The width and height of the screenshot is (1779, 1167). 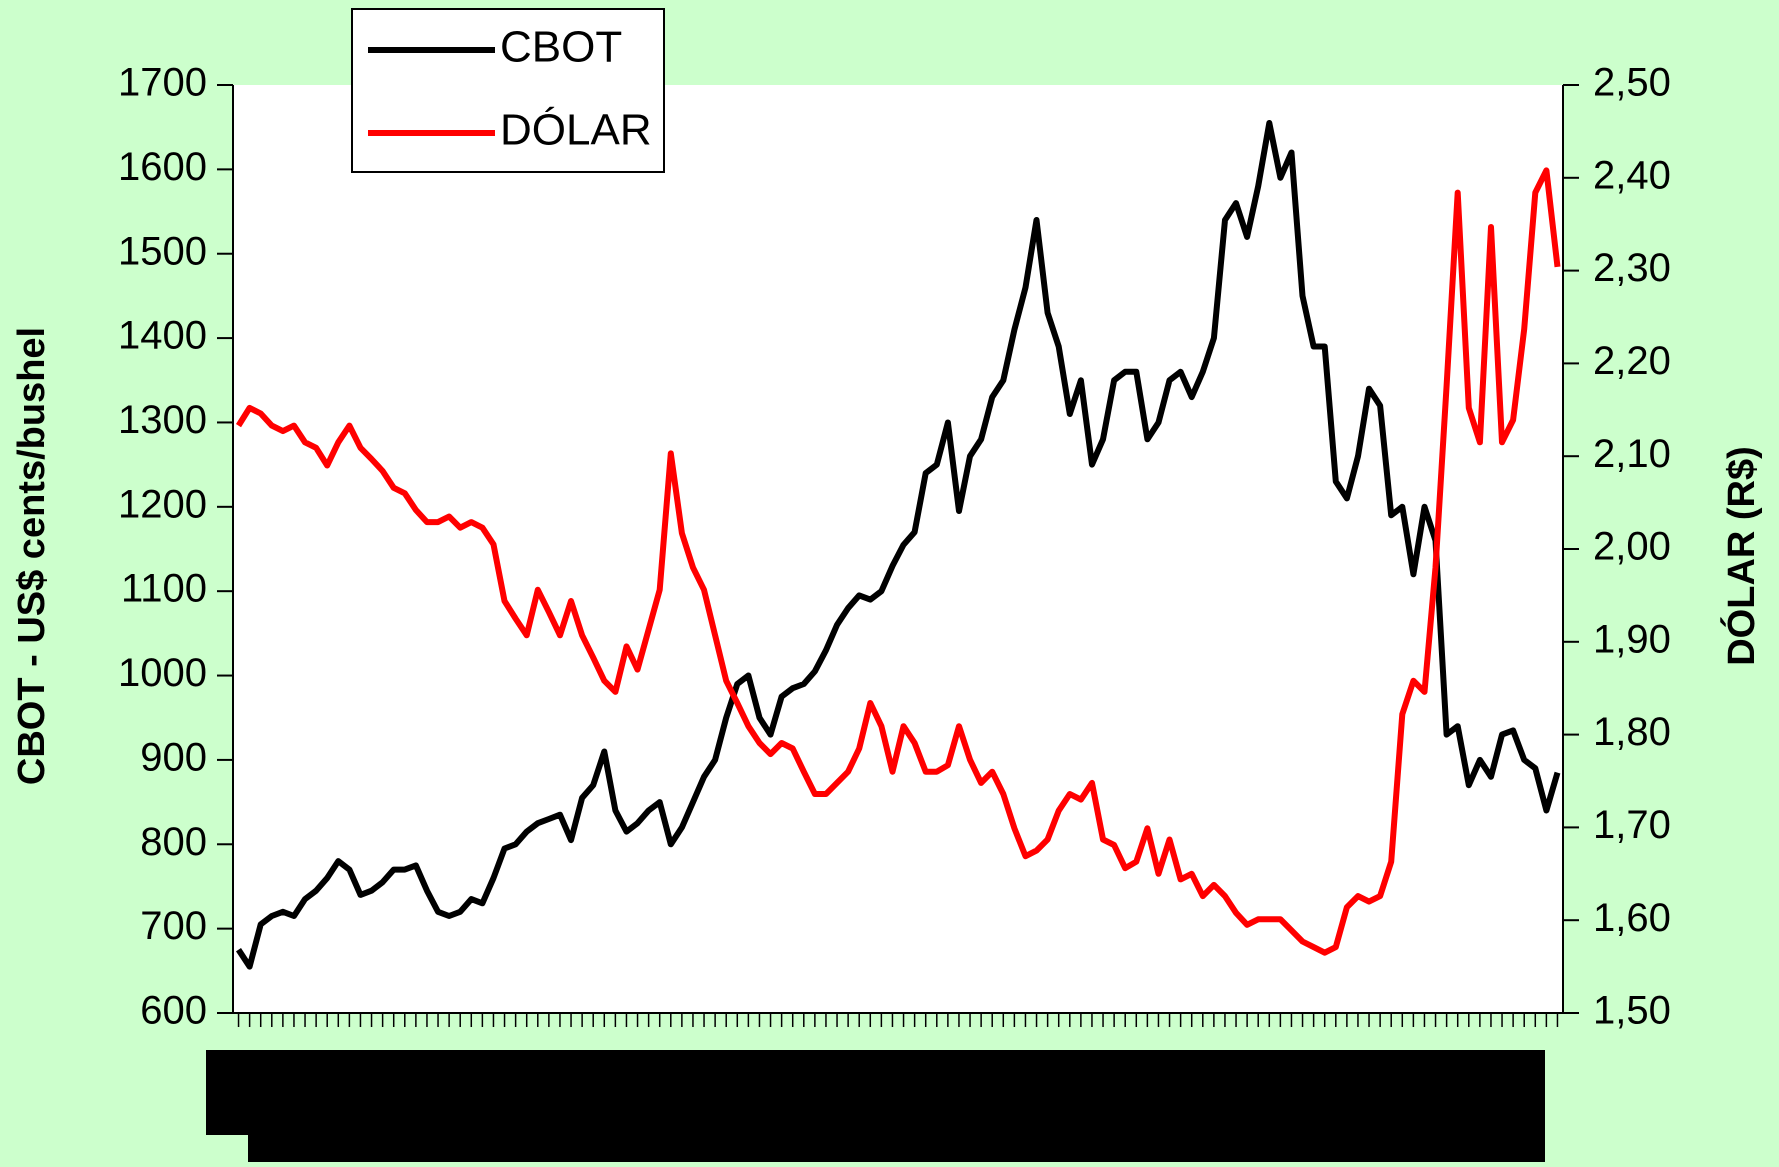 What do you see at coordinates (162, 167) in the screenshot?
I see `y-tick-label: 1600` at bounding box center [162, 167].